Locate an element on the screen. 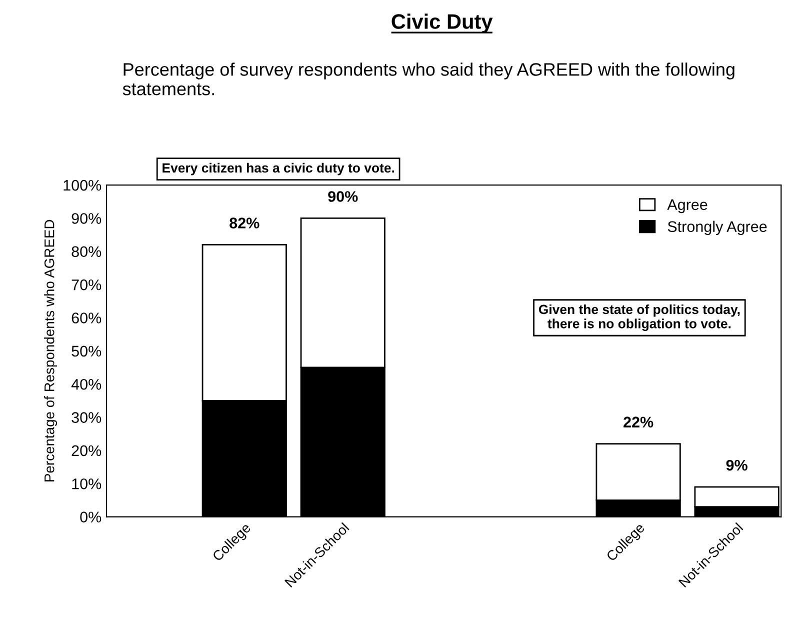 The image size is (789, 638). legend-label: Agree is located at coordinates (687, 206).